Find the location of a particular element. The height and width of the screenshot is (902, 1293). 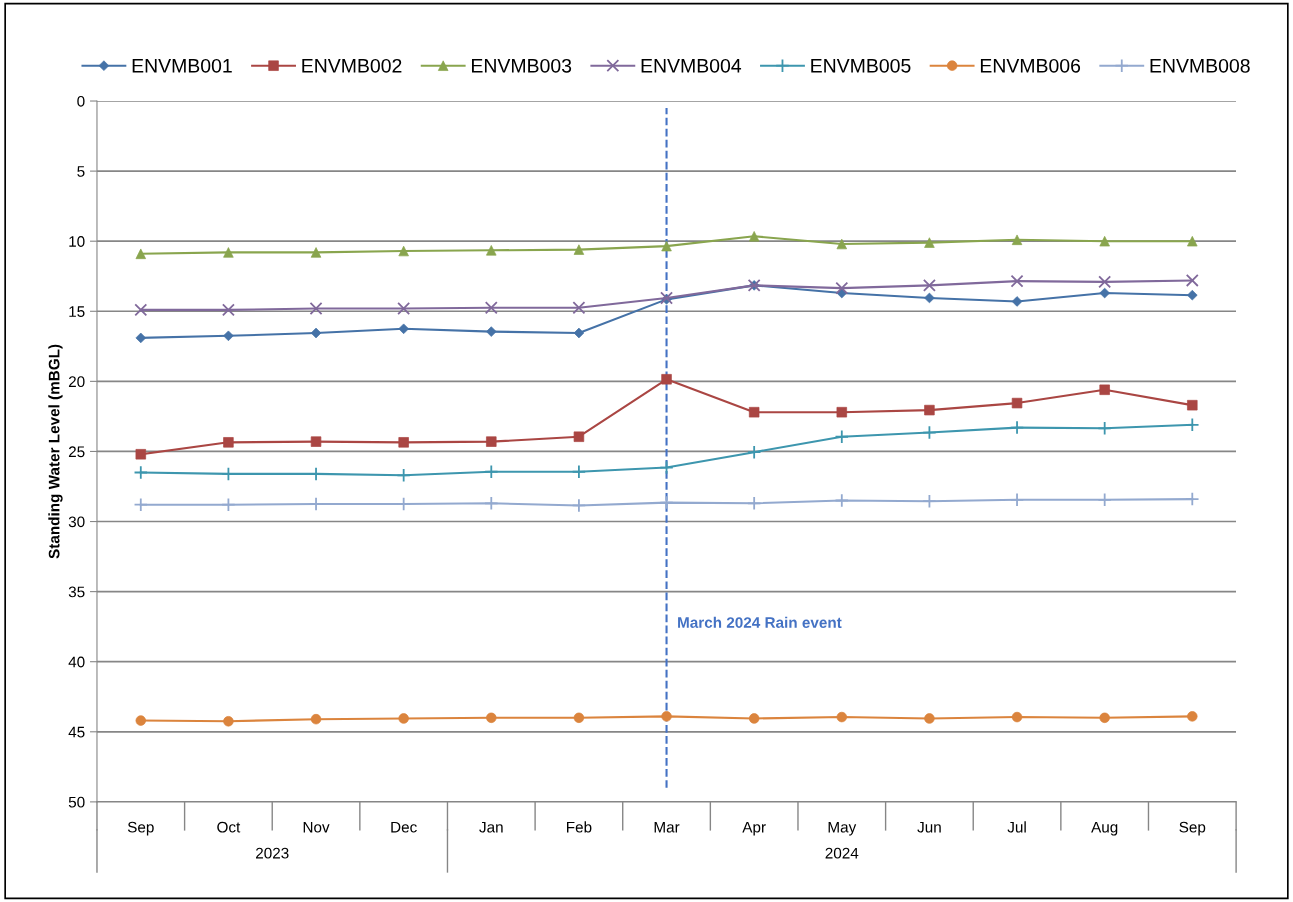

legend-label: ENVMB004 is located at coordinates (691, 65).